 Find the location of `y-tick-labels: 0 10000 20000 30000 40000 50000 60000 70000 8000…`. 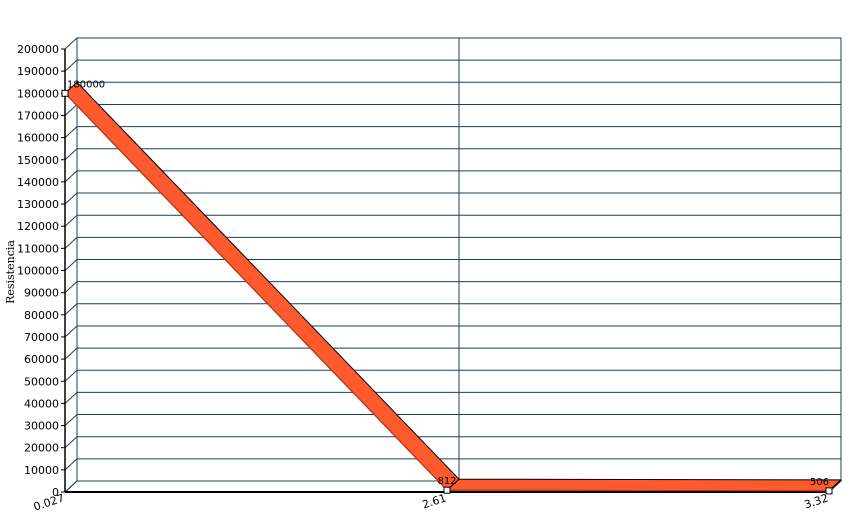

y-tick-labels: 0 10000 20000 30000 40000 50000 60000 70000 8000… is located at coordinates (38, 271).